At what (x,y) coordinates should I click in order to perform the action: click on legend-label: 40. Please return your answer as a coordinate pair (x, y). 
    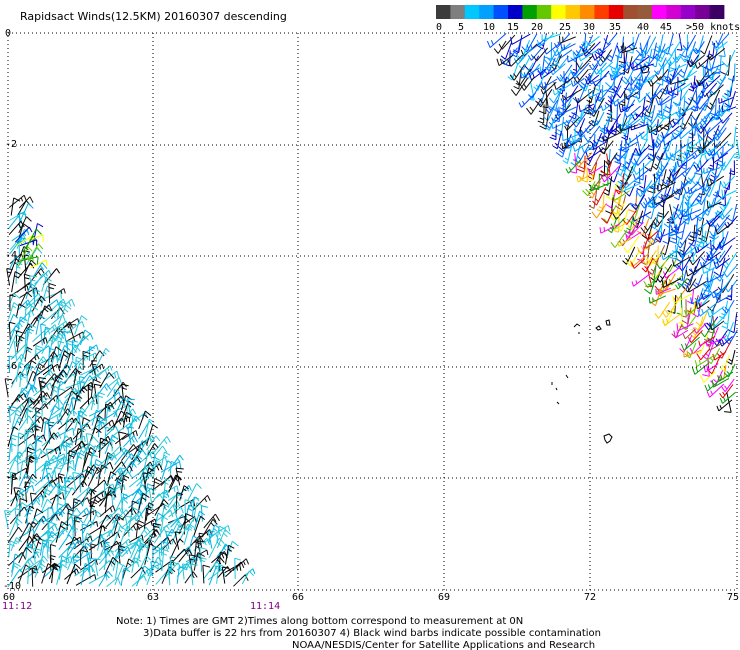
    Looking at the image, I should click on (643, 27).